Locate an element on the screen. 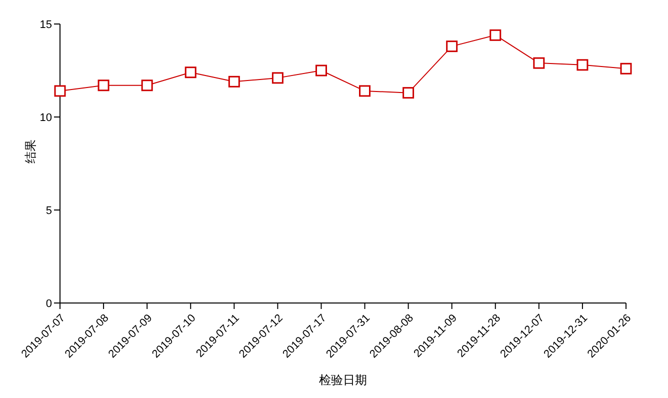  y-tick-label: 10 is located at coordinates (46, 118).